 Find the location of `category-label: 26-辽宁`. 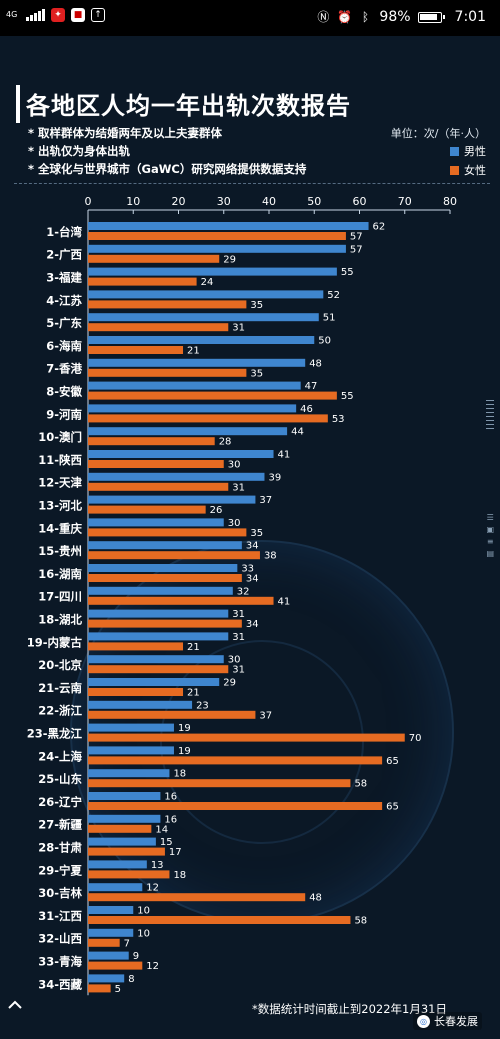

category-label: 26-辽宁 is located at coordinates (60, 802).